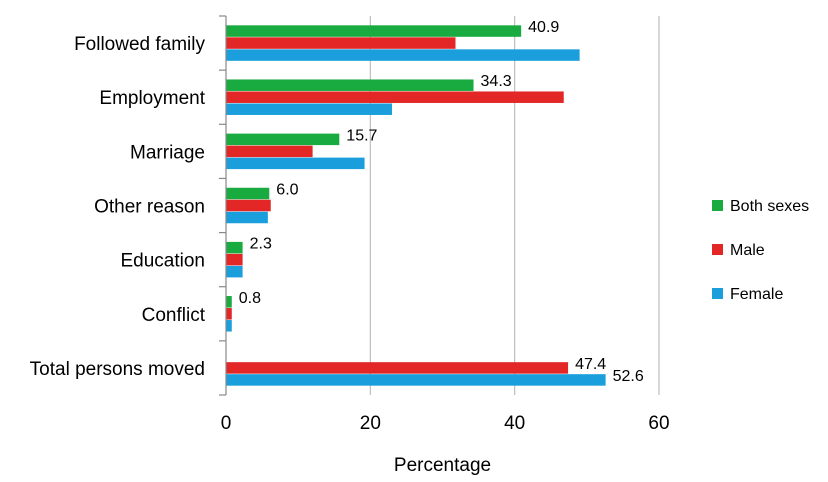  What do you see at coordinates (442, 465) in the screenshot?
I see `x-axis-title: Percentage` at bounding box center [442, 465].